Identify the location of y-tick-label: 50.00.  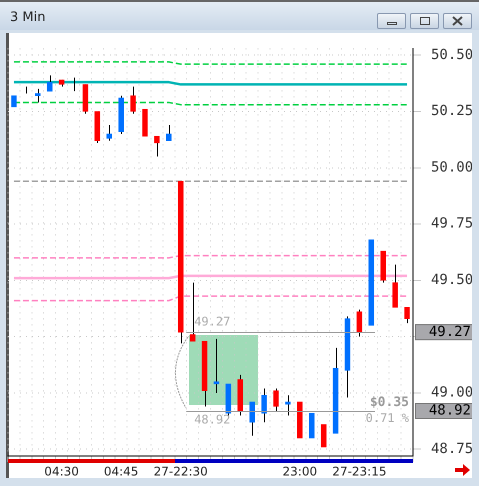
(452, 167).